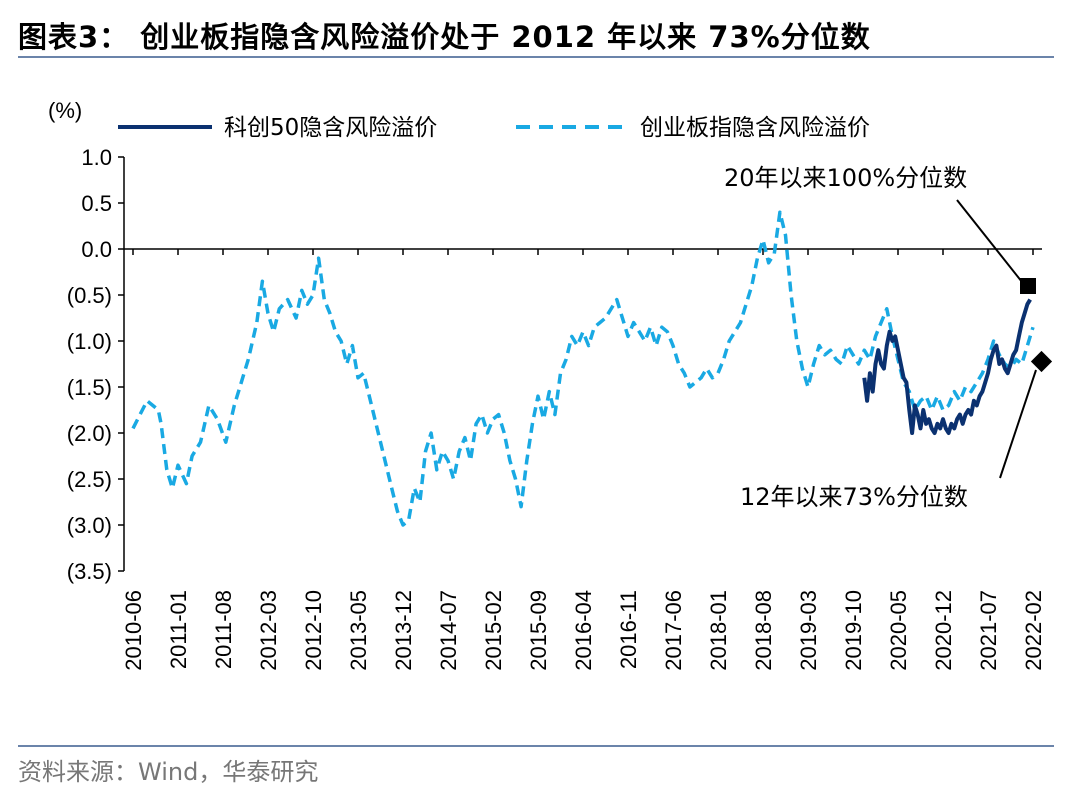  Describe the element at coordinates (96, 249) in the screenshot. I see `y-tick-label: 0.0` at that location.